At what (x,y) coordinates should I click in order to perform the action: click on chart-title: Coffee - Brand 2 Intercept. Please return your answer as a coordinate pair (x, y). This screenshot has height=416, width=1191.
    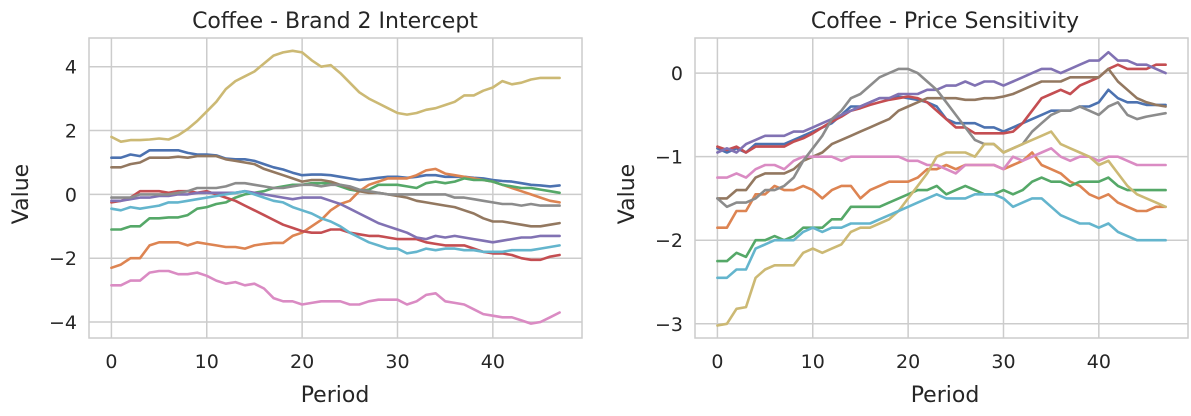
    Looking at the image, I should click on (335, 21).